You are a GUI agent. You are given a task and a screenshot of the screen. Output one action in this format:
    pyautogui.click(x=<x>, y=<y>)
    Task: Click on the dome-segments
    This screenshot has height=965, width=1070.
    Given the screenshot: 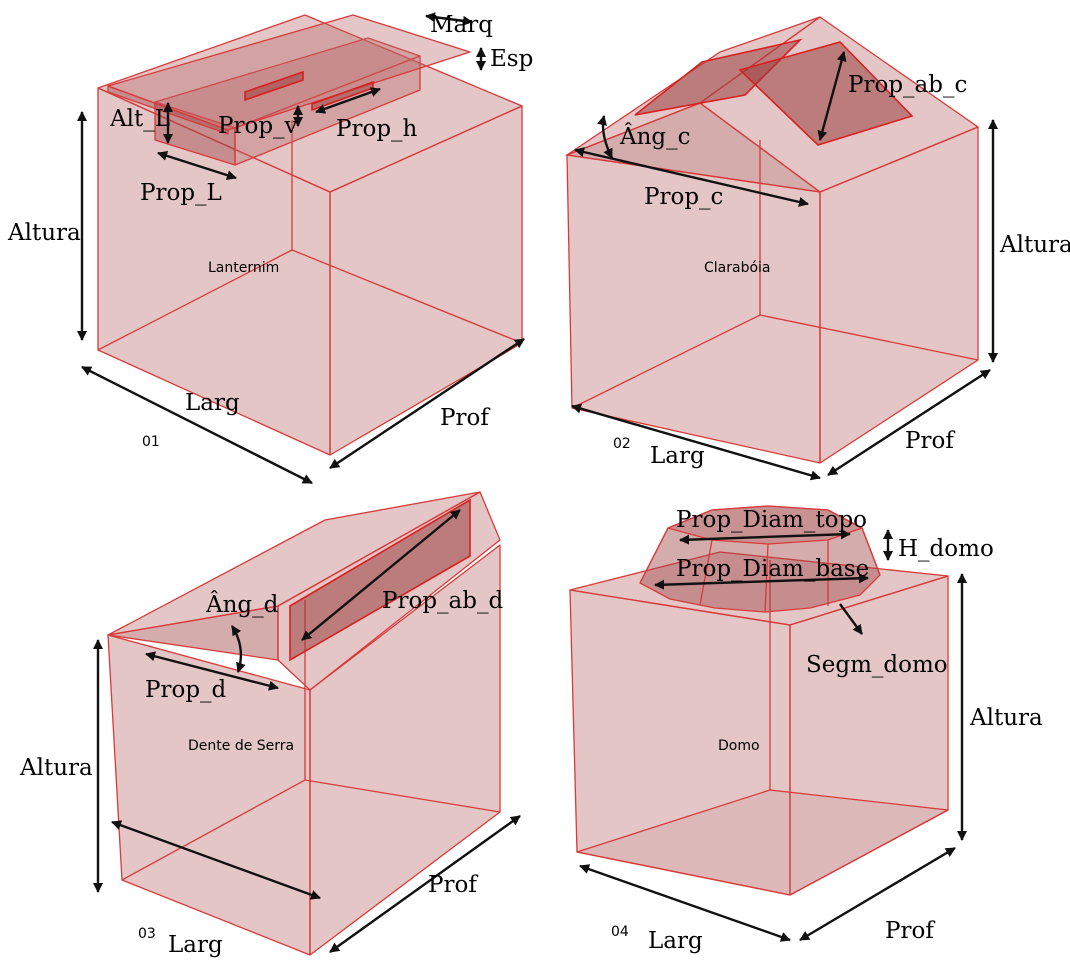 What is the action you would take?
    pyautogui.click(x=706, y=572)
    